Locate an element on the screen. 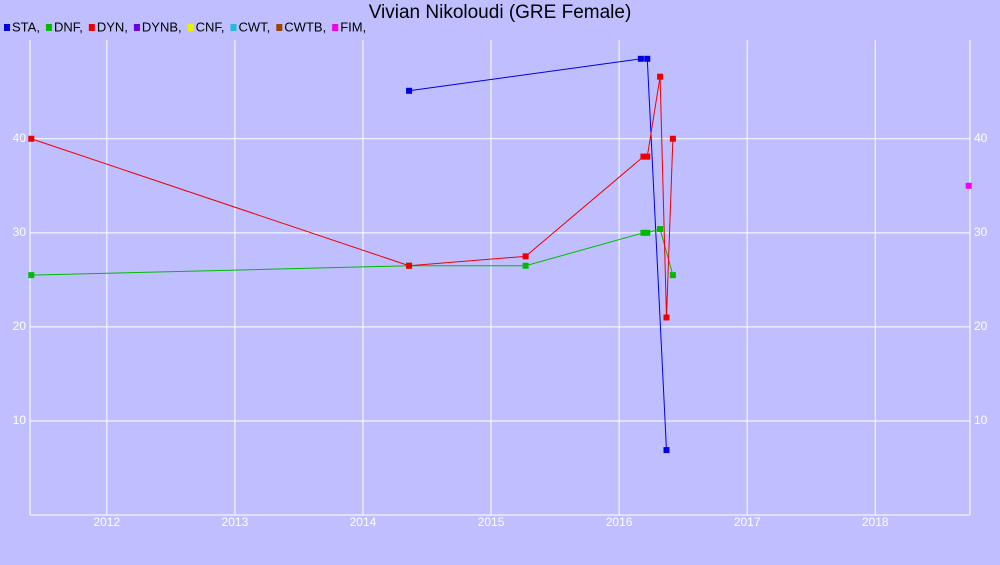 The height and width of the screenshot is (565, 1000). legend-label: DYNB, is located at coordinates (162, 26).